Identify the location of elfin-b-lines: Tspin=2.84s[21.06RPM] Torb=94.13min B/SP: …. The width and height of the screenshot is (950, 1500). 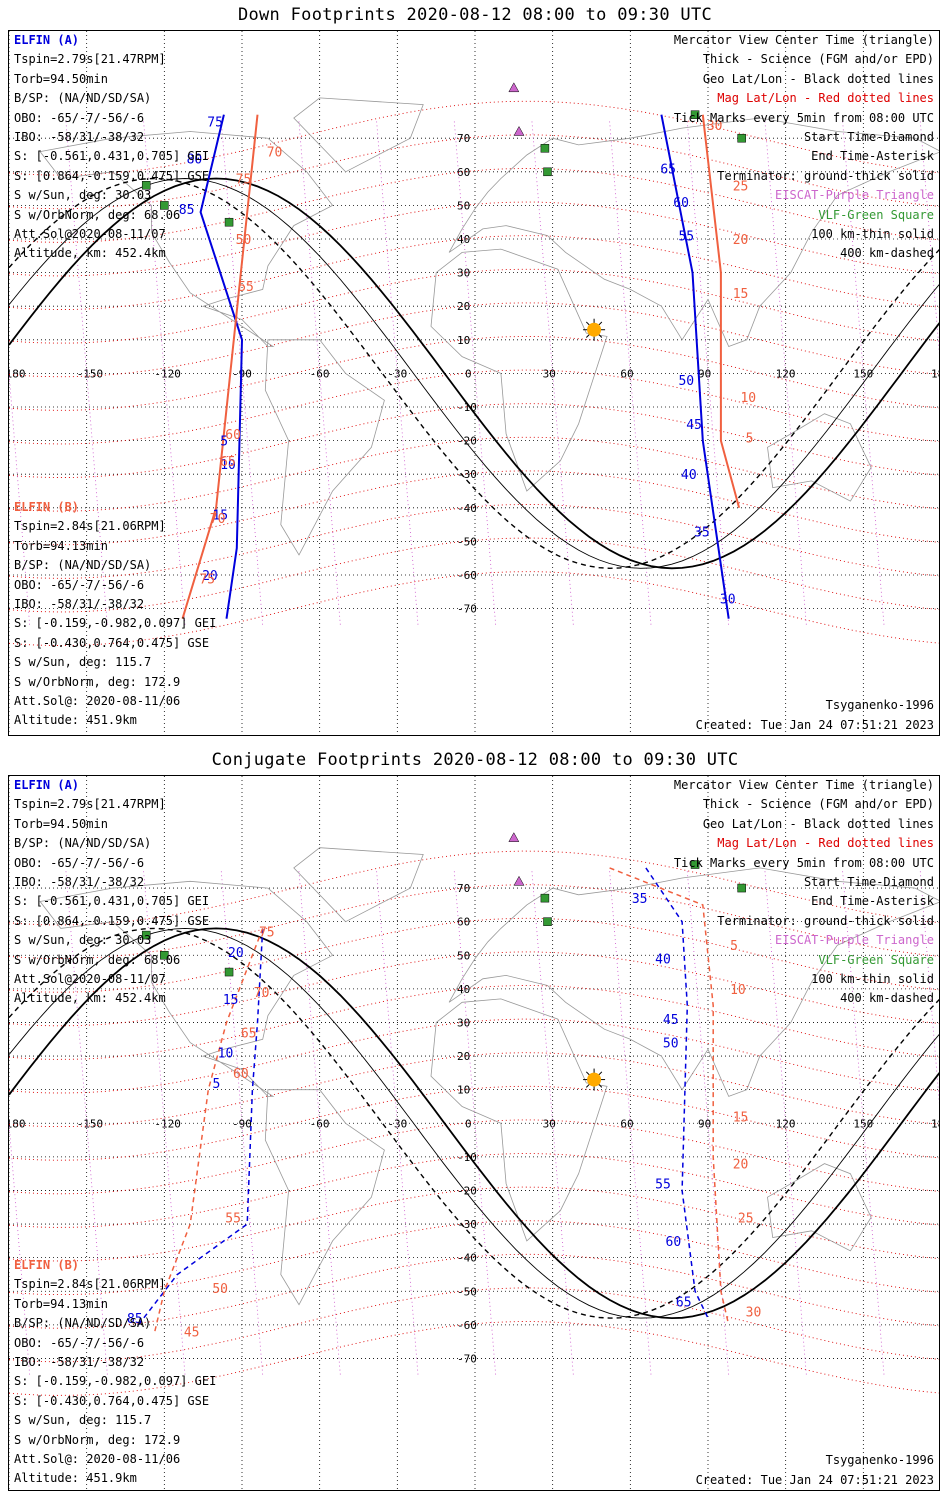
(115, 623).